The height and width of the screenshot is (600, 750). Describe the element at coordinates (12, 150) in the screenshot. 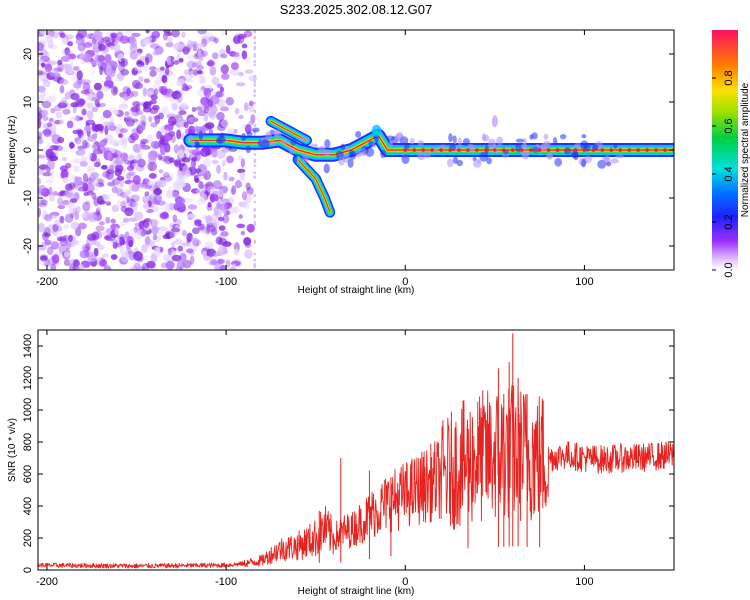

I see `spectrogram-y-label: Frequency (Hz)` at that location.